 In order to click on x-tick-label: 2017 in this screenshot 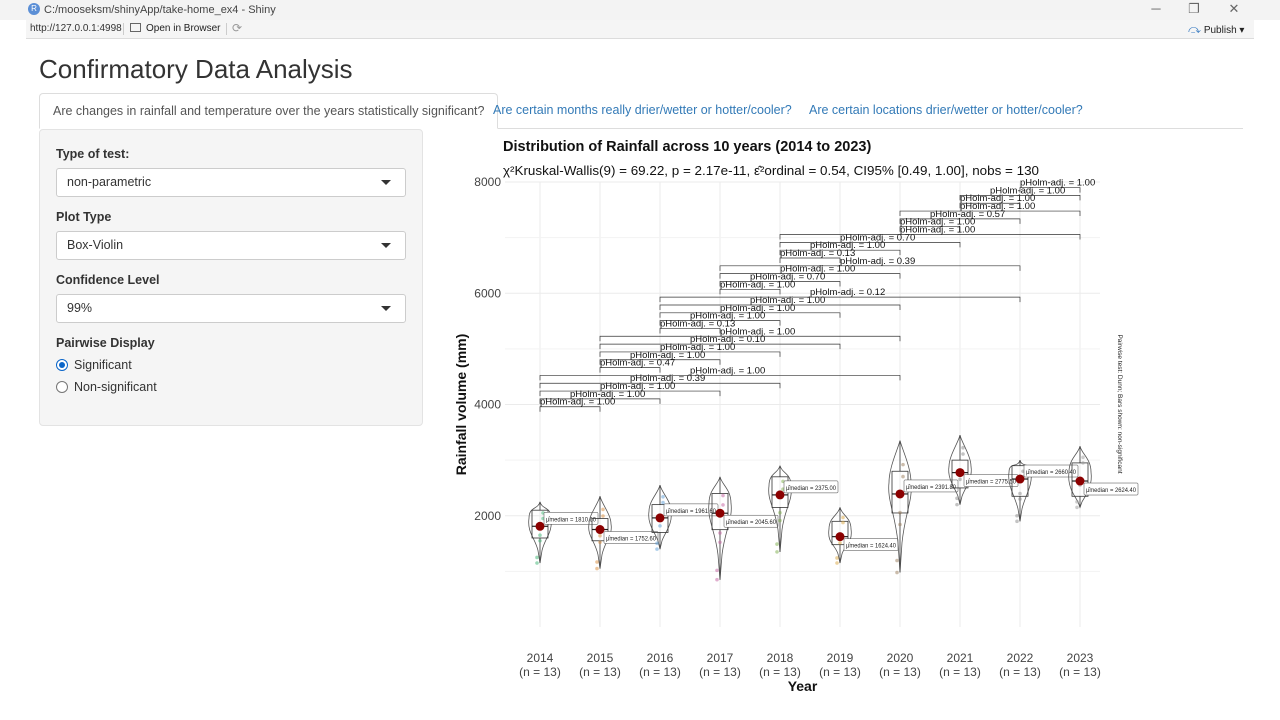, I will do `click(720, 658)`.